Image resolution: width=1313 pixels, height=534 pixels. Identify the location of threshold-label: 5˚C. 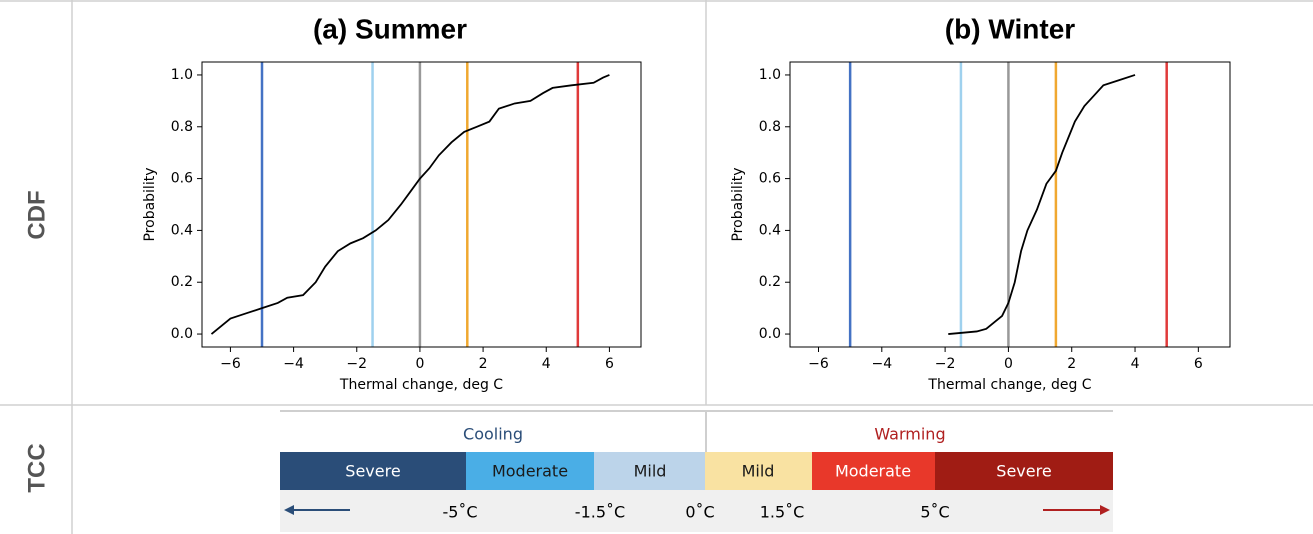
(934, 512).